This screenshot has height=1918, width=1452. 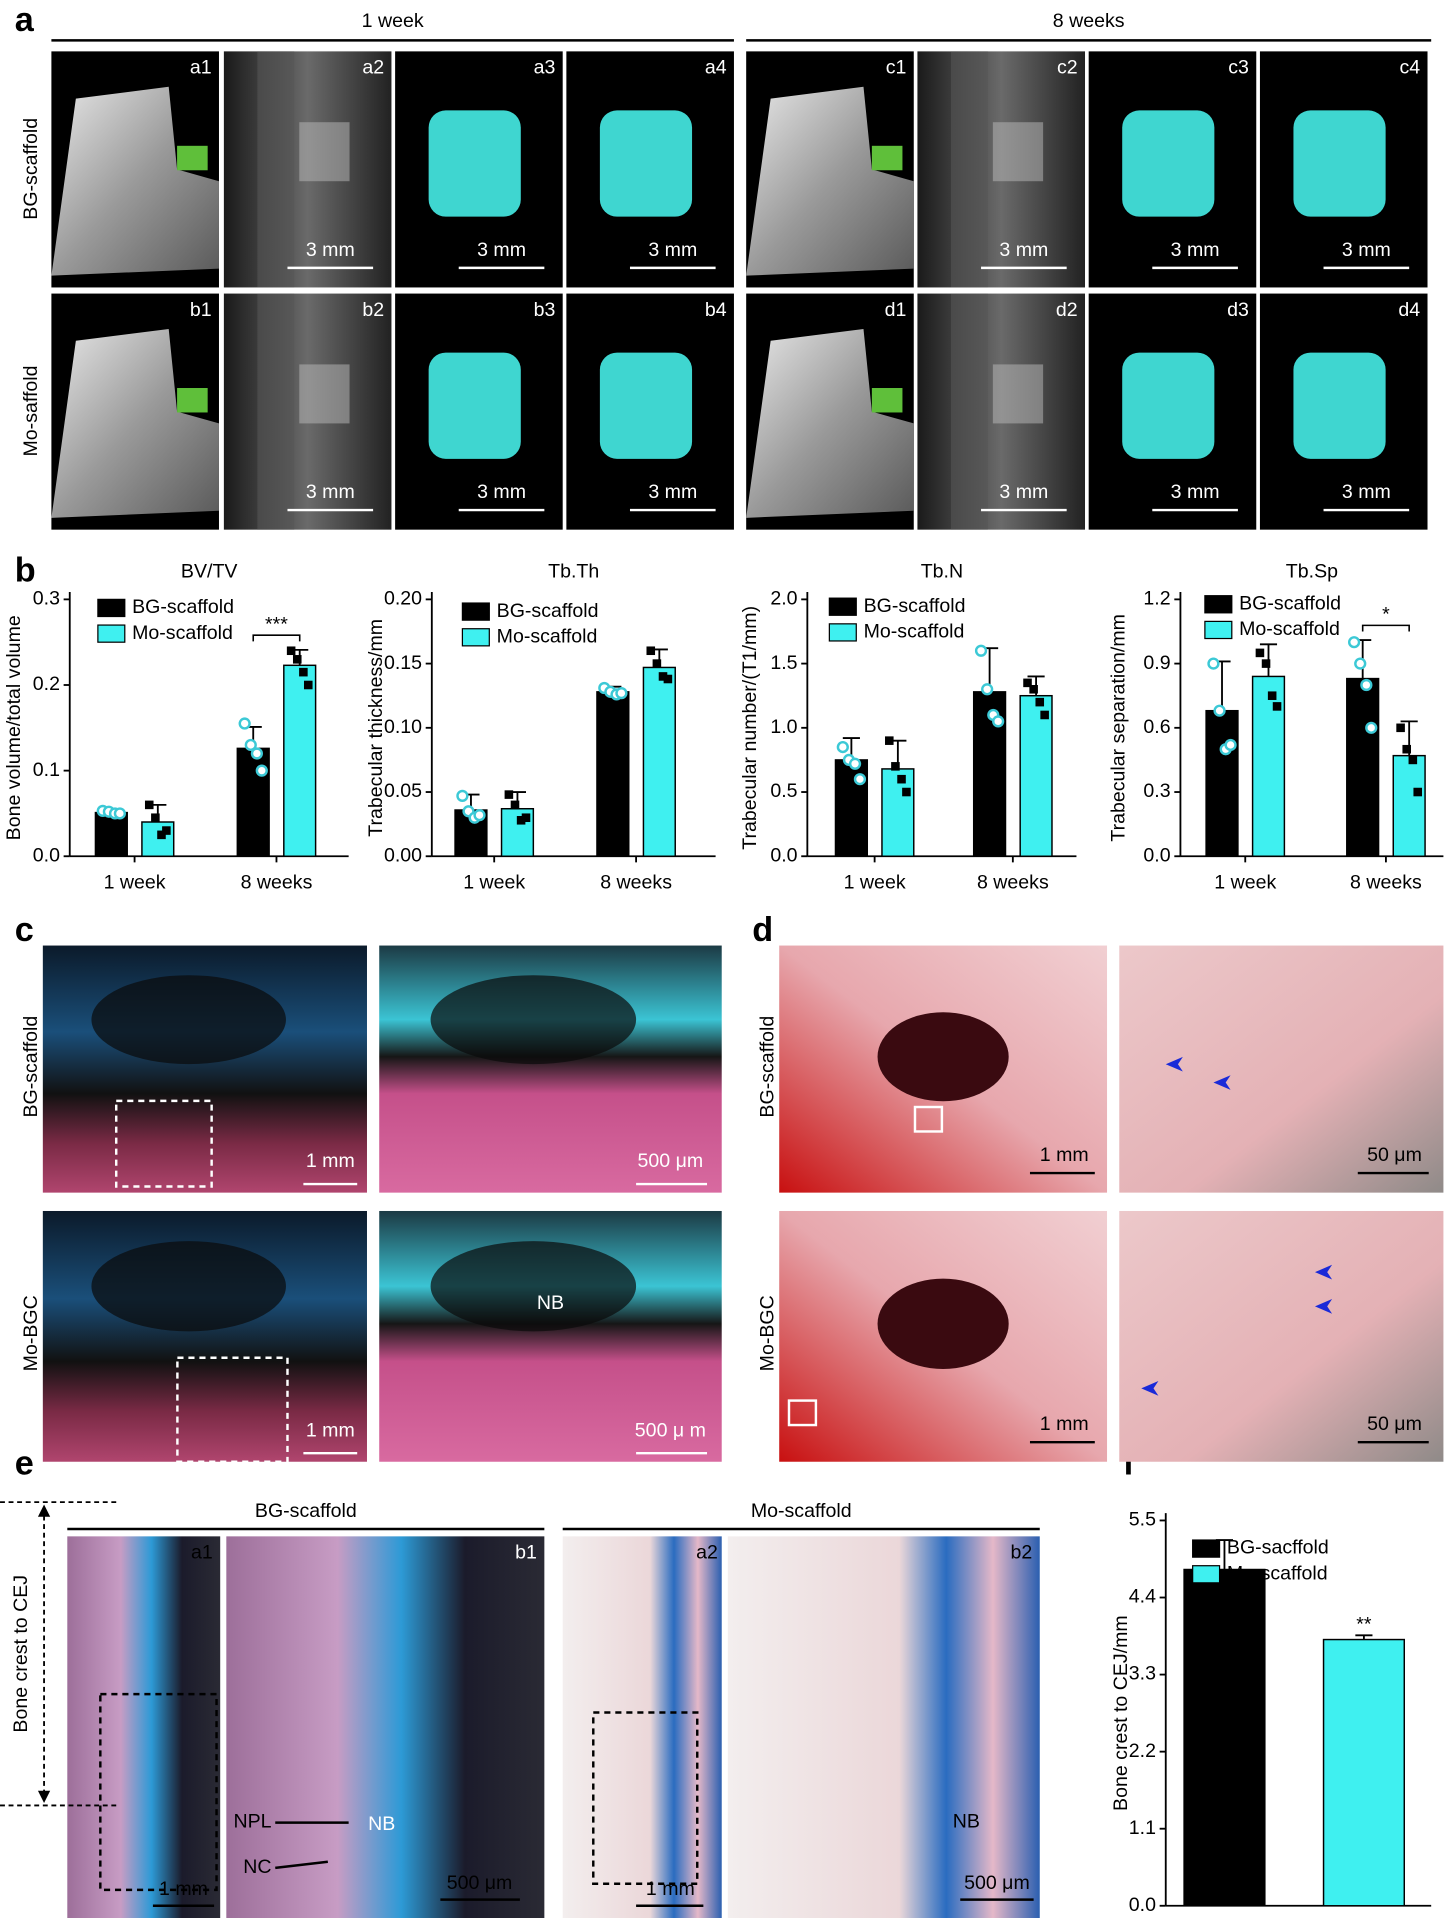 What do you see at coordinates (969, 169) in the screenshot?
I see `ct-band` at bounding box center [969, 169].